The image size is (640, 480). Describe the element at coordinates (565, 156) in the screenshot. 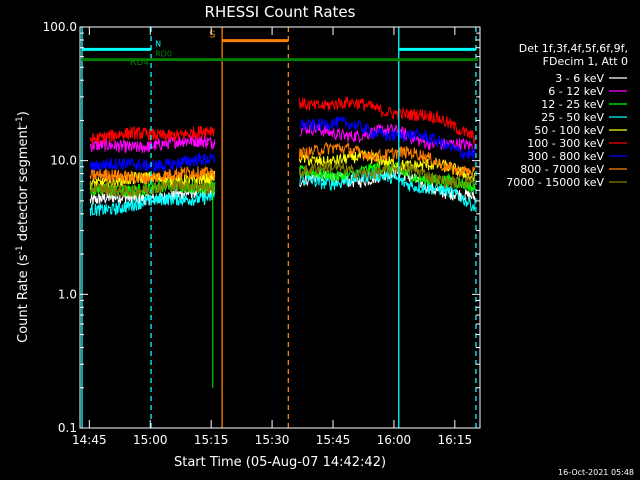

I see `legend-label-6: 300 - 800 keV` at that location.